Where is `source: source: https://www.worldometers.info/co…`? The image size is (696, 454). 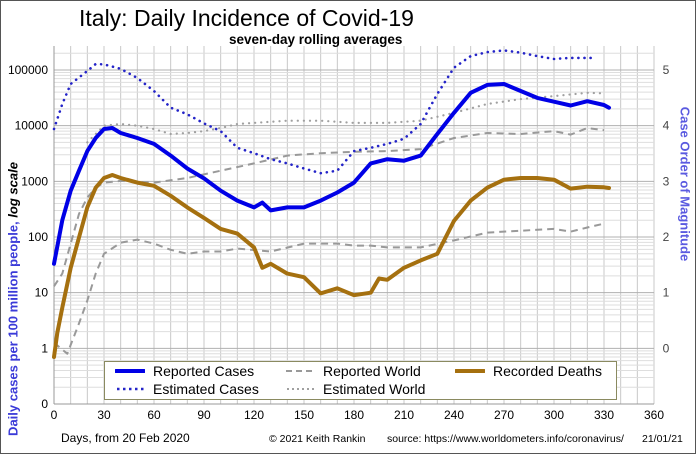
source: source: https://www.worldometers.info/co… is located at coordinates (505, 439).